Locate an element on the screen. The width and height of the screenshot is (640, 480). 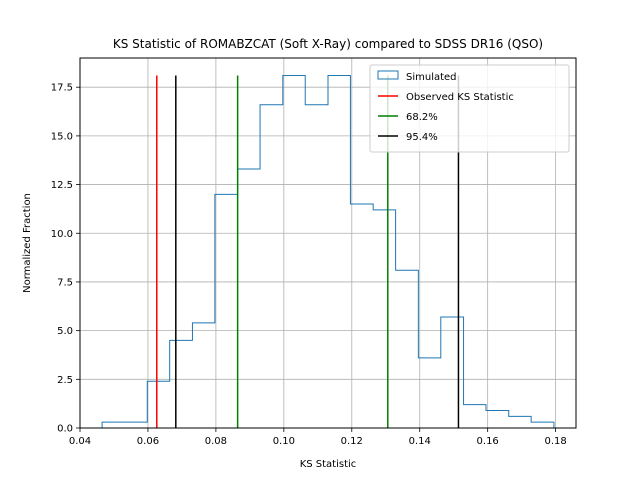
legend-label: Simulated is located at coordinates (431, 77).